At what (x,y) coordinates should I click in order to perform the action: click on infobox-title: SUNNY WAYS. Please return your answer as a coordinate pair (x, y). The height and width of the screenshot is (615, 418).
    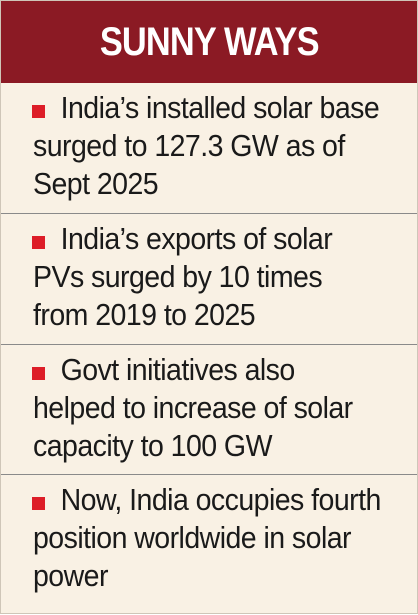
    Looking at the image, I should click on (209, 41).